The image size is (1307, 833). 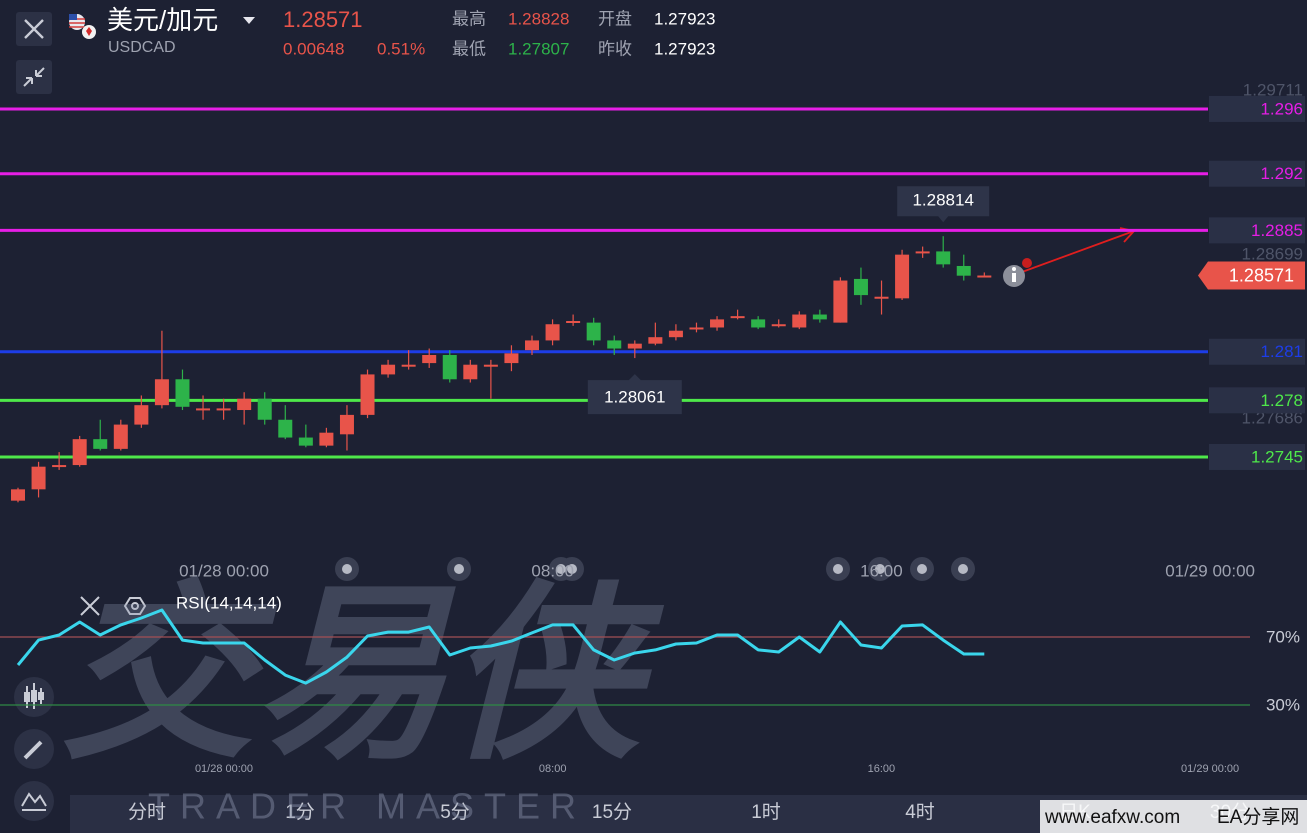 What do you see at coordinates (1281, 400) in the screenshot?
I see `price-level-label: 1.278` at bounding box center [1281, 400].